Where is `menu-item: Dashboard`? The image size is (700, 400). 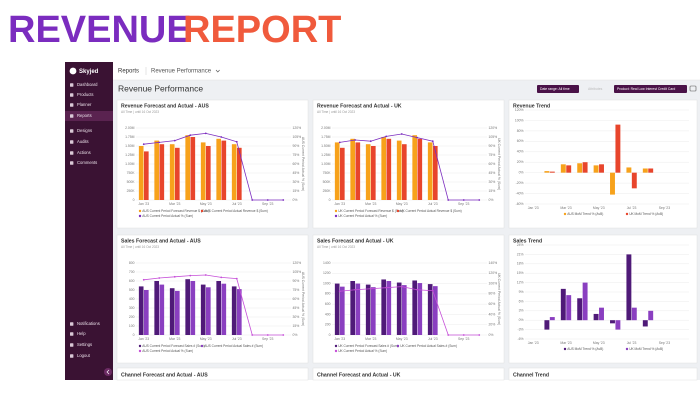 menu-item: Dashboard is located at coordinates (87, 84).